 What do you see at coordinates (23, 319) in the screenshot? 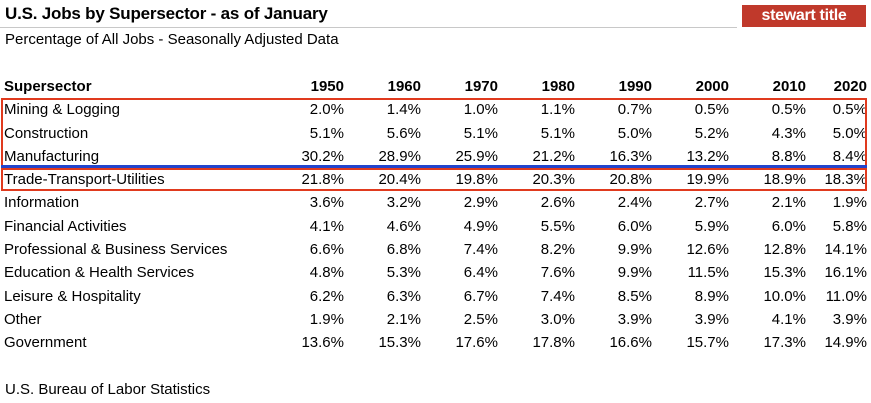
I see `row-label: Other` at bounding box center [23, 319].